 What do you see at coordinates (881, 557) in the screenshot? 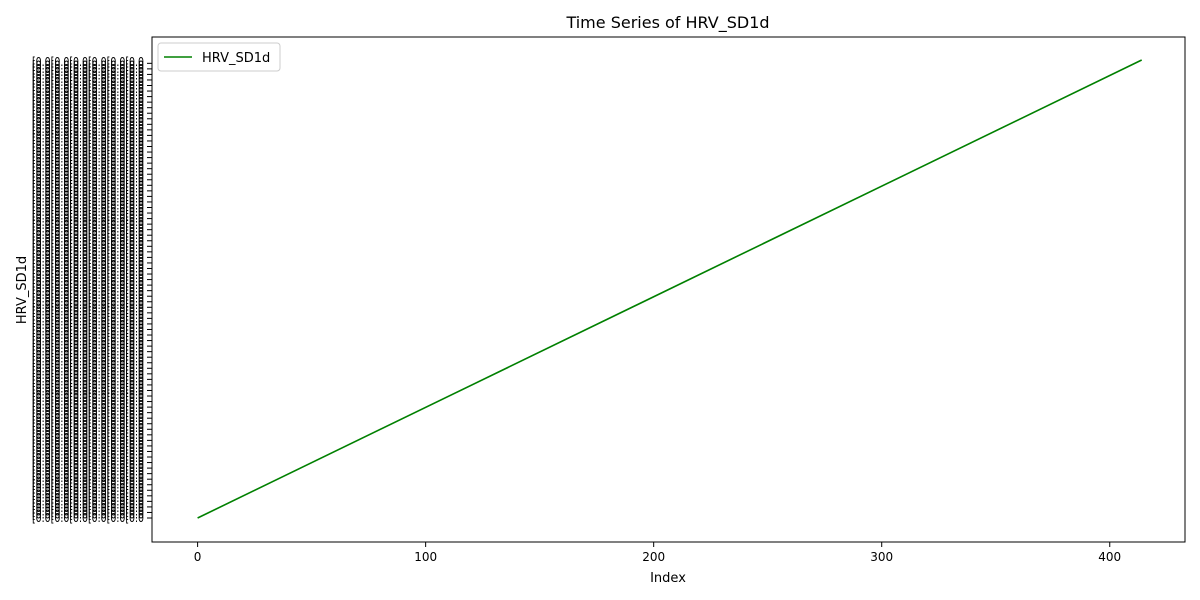
I see `x-tick-label: 300` at bounding box center [881, 557].